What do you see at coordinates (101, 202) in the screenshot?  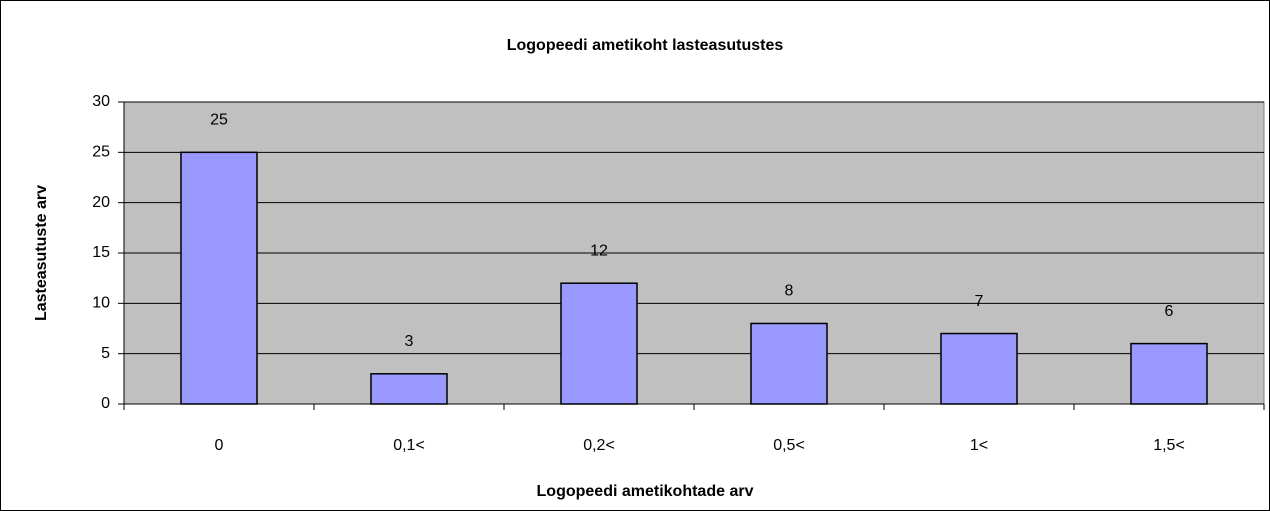 I see `y-tick-label: 20` at bounding box center [101, 202].